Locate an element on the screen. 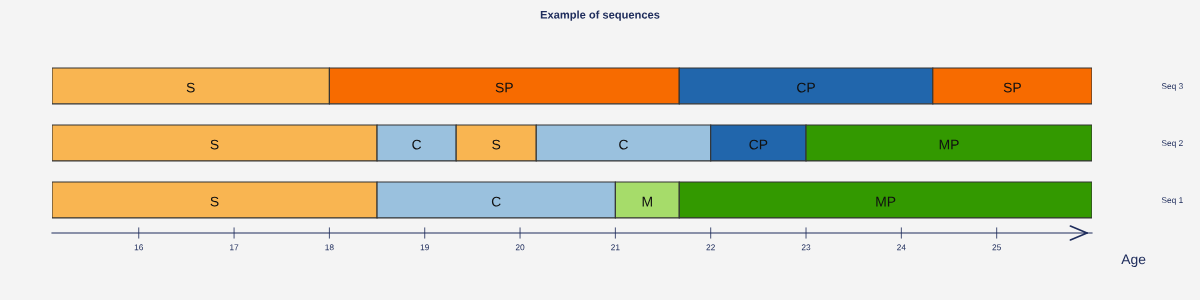 The image size is (1200, 300). y-tick-label: Seq 3 is located at coordinates (1172, 87).